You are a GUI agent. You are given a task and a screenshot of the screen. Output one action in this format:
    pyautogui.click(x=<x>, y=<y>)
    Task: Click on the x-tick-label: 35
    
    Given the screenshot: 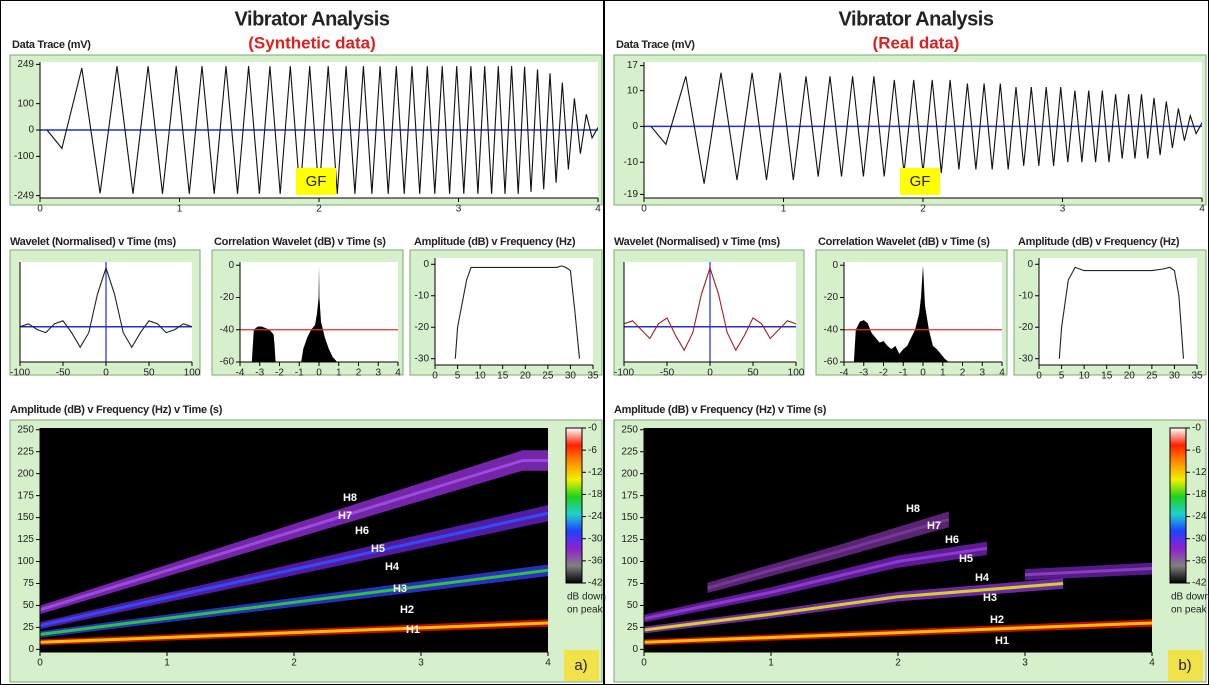 What is the action you would take?
    pyautogui.click(x=593, y=376)
    